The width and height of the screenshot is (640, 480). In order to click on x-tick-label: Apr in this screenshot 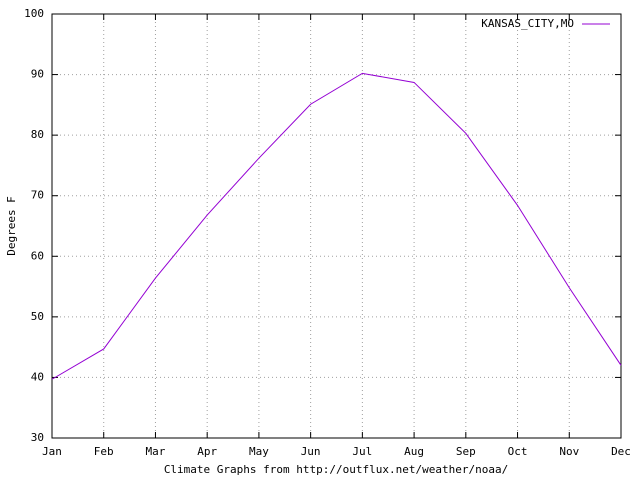, I will do `click(207, 451)`.